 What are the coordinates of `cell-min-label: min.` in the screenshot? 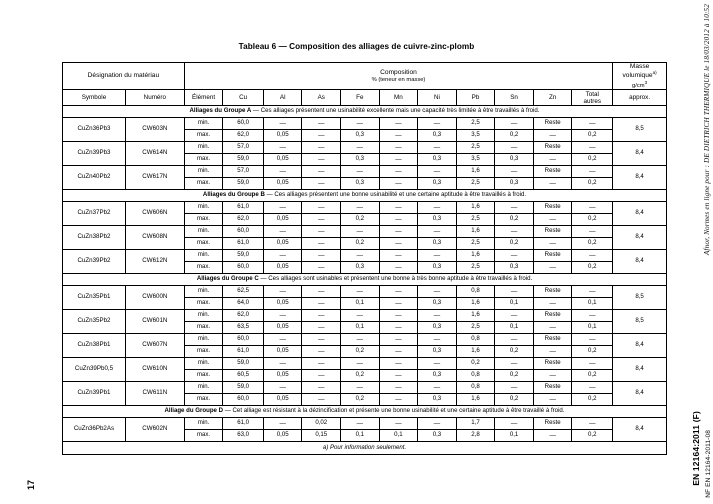 It's located at (203, 148).